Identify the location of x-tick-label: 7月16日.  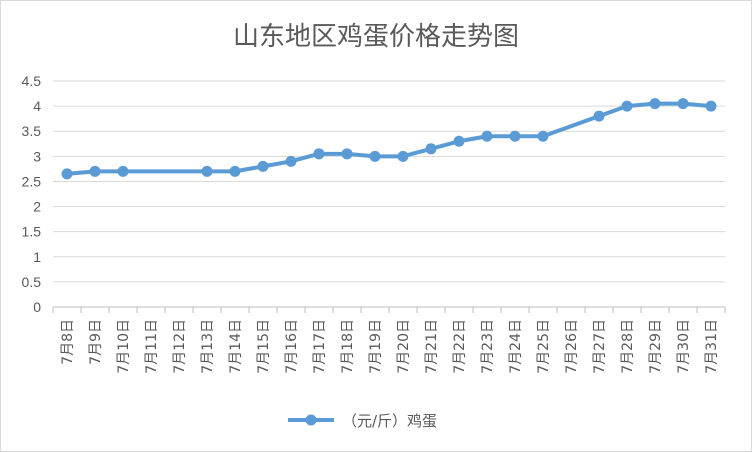
(292, 346).